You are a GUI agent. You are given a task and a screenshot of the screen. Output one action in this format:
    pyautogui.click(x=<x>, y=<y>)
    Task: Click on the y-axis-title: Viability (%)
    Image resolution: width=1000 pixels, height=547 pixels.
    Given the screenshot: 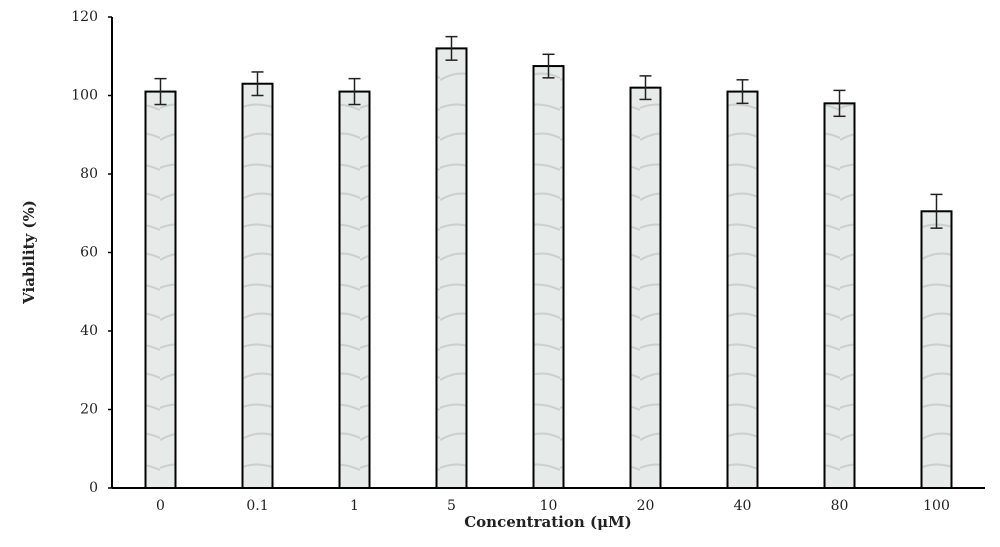 What is the action you would take?
    pyautogui.click(x=29, y=252)
    